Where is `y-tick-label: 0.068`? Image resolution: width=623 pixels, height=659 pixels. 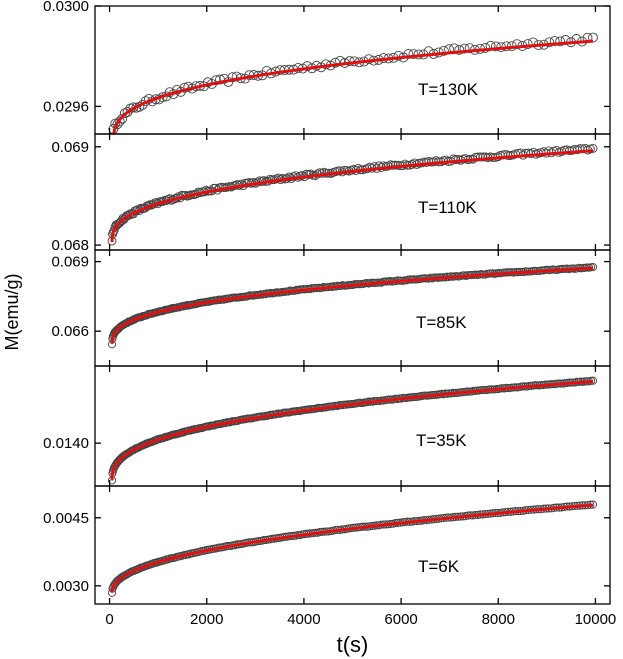 y-tick-label: 0.068 is located at coordinates (70, 245).